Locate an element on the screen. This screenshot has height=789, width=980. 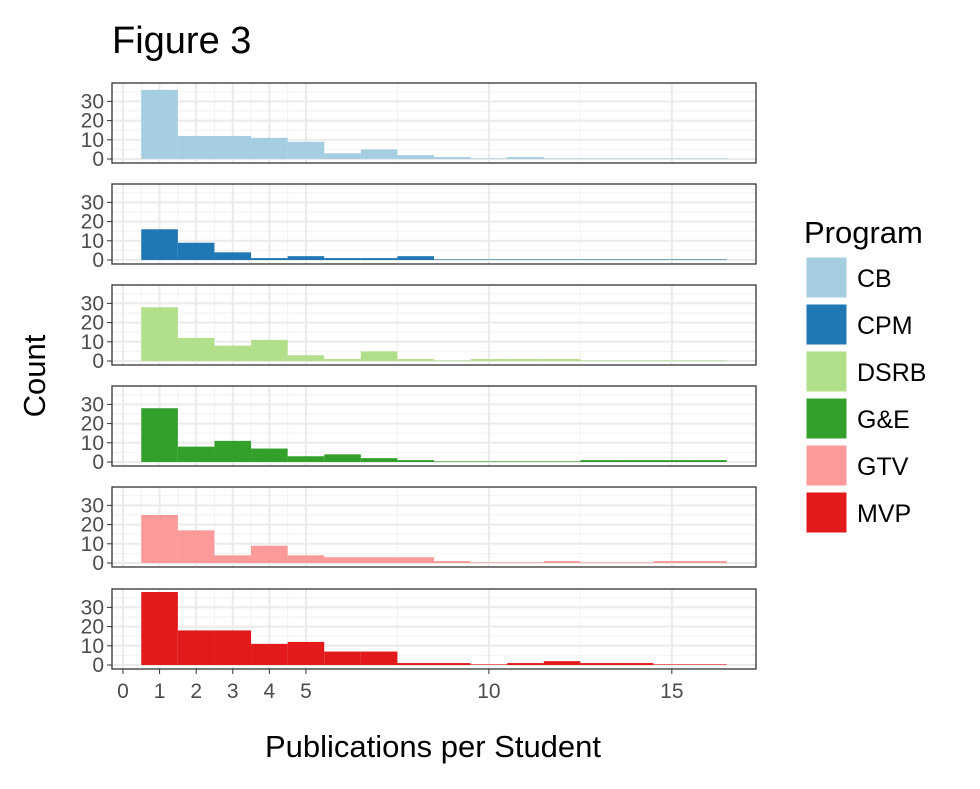
panel-border is located at coordinates (434, 123).